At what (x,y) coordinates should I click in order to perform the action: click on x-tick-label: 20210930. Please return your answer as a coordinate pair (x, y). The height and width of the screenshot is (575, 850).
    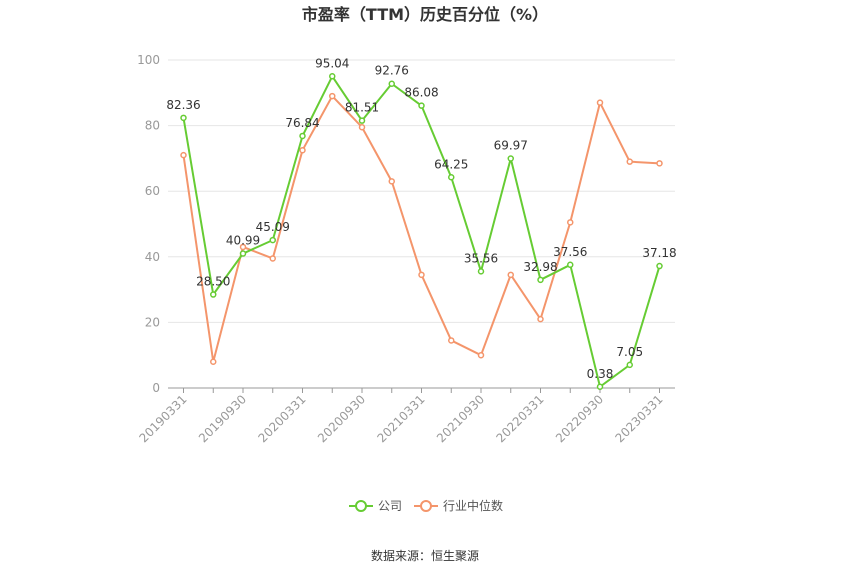
    Looking at the image, I should click on (460, 418).